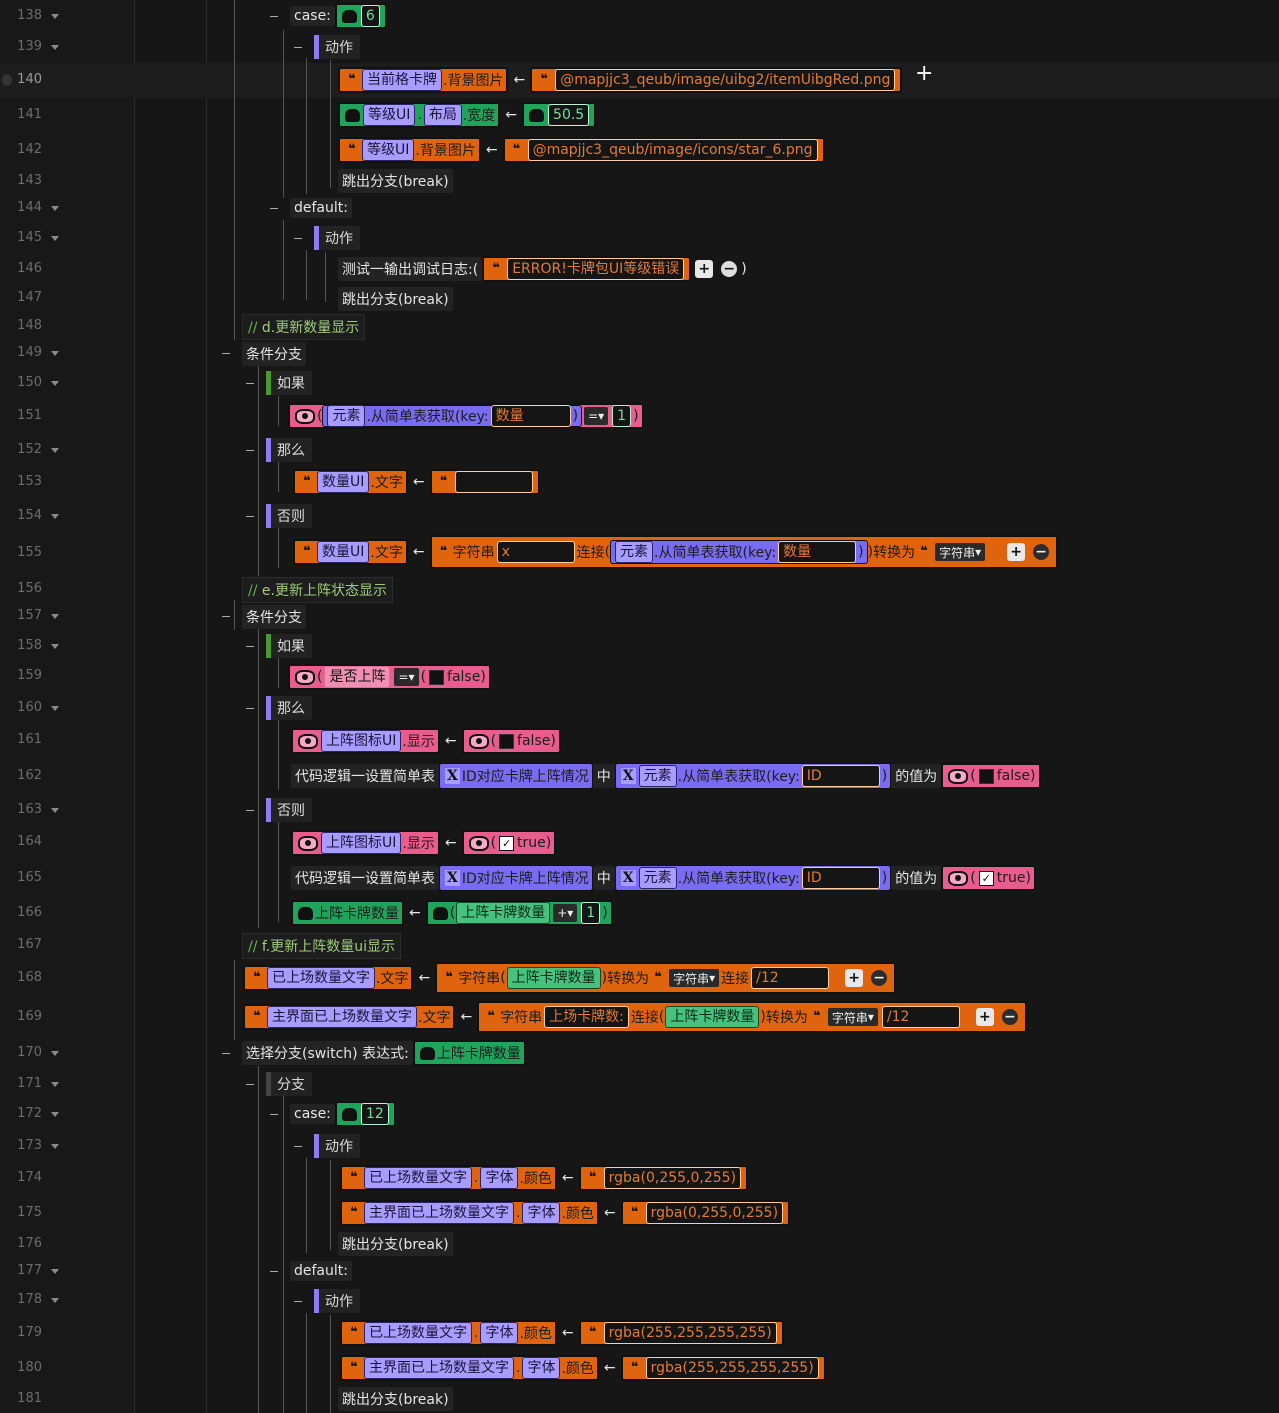  I want to click on add-arg-button: +, so click(704, 269).